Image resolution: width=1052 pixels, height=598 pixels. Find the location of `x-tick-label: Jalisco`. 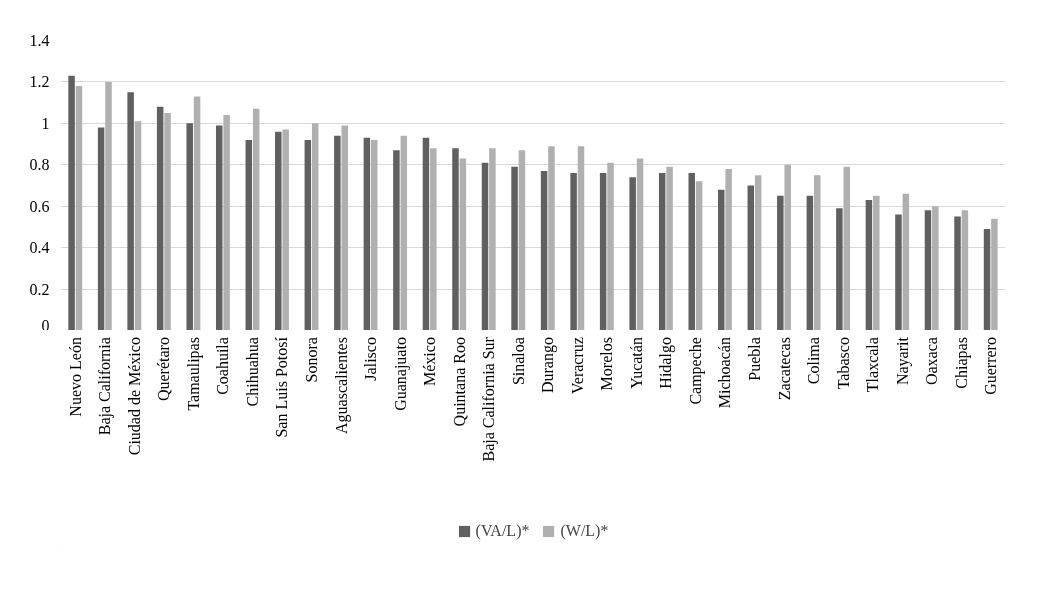

x-tick-label: Jalisco is located at coordinates (371, 359).